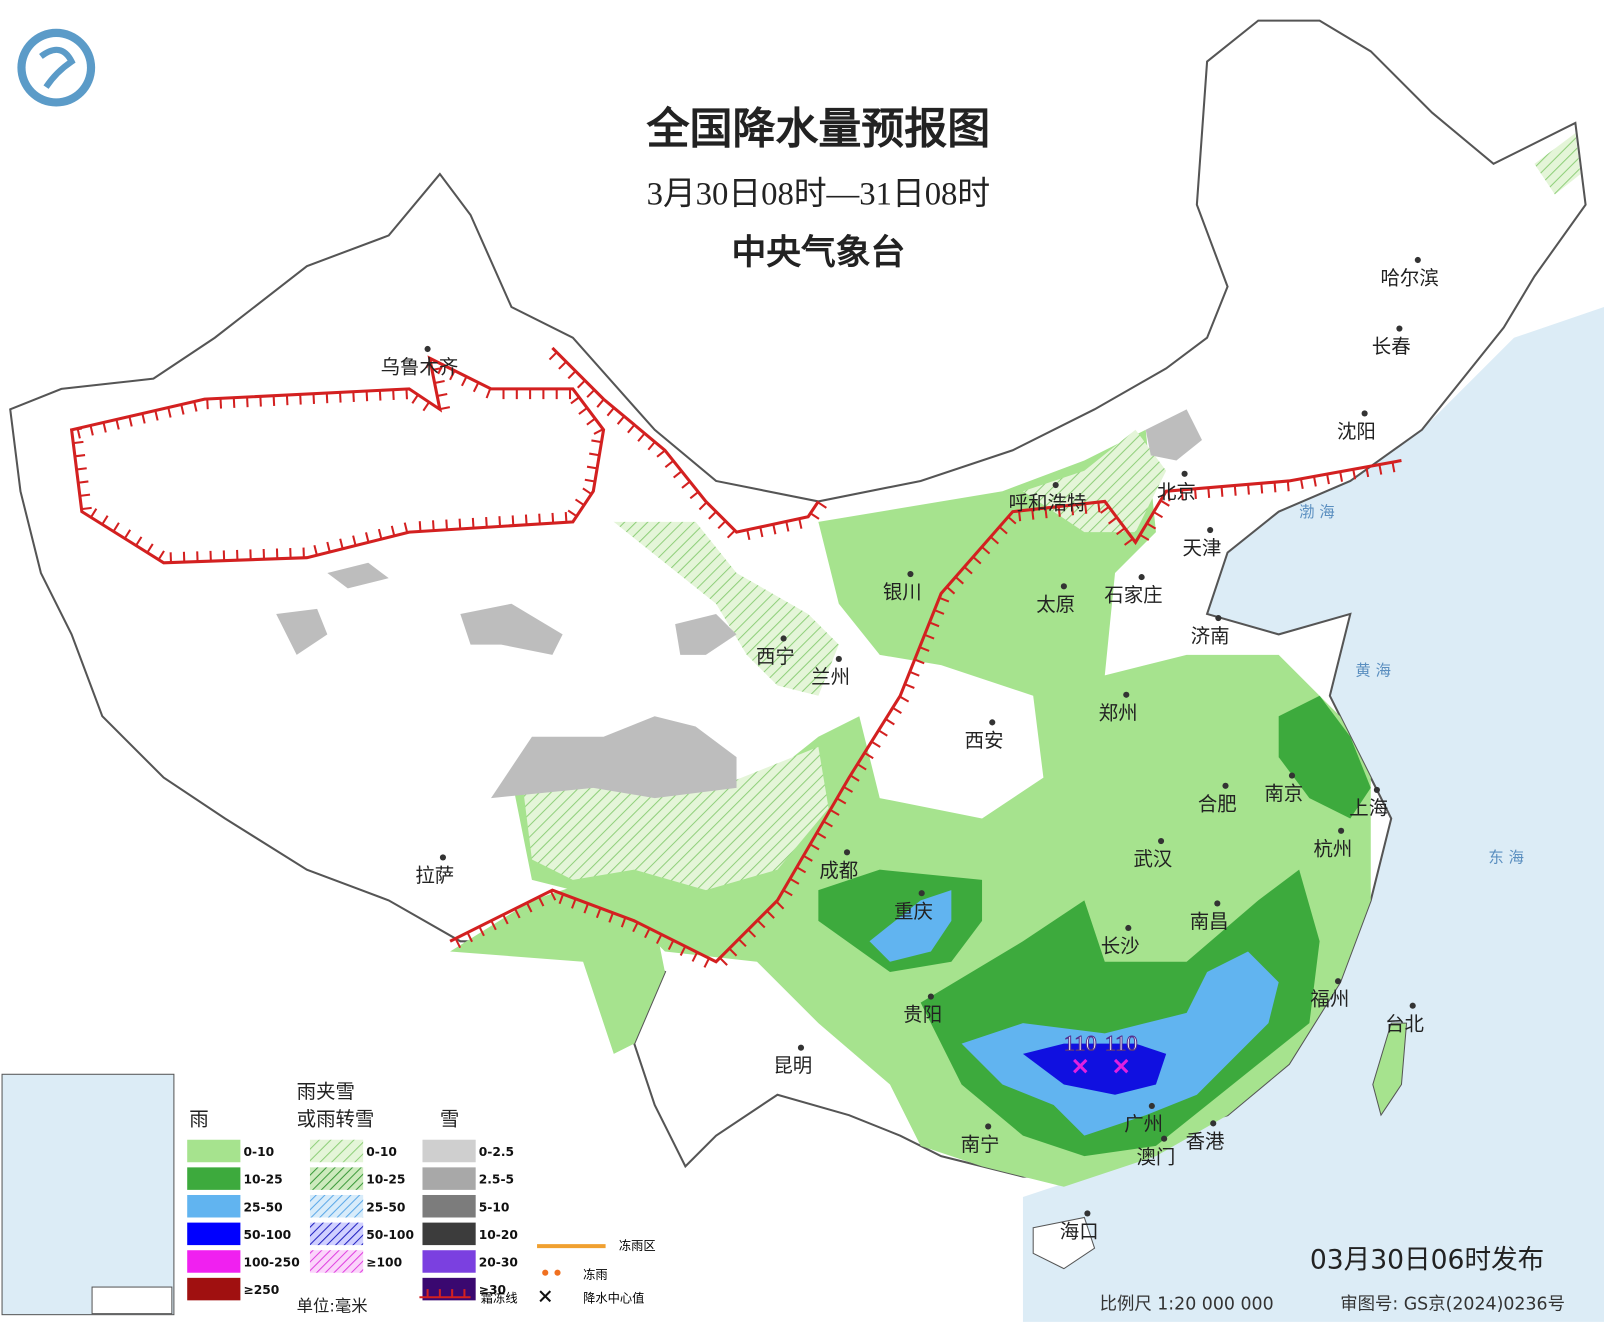 Image resolution: width=1604 pixels, height=1322 pixels. What do you see at coordinates (818, 129) in the screenshot?
I see `title: 全国降水量预报图` at bounding box center [818, 129].